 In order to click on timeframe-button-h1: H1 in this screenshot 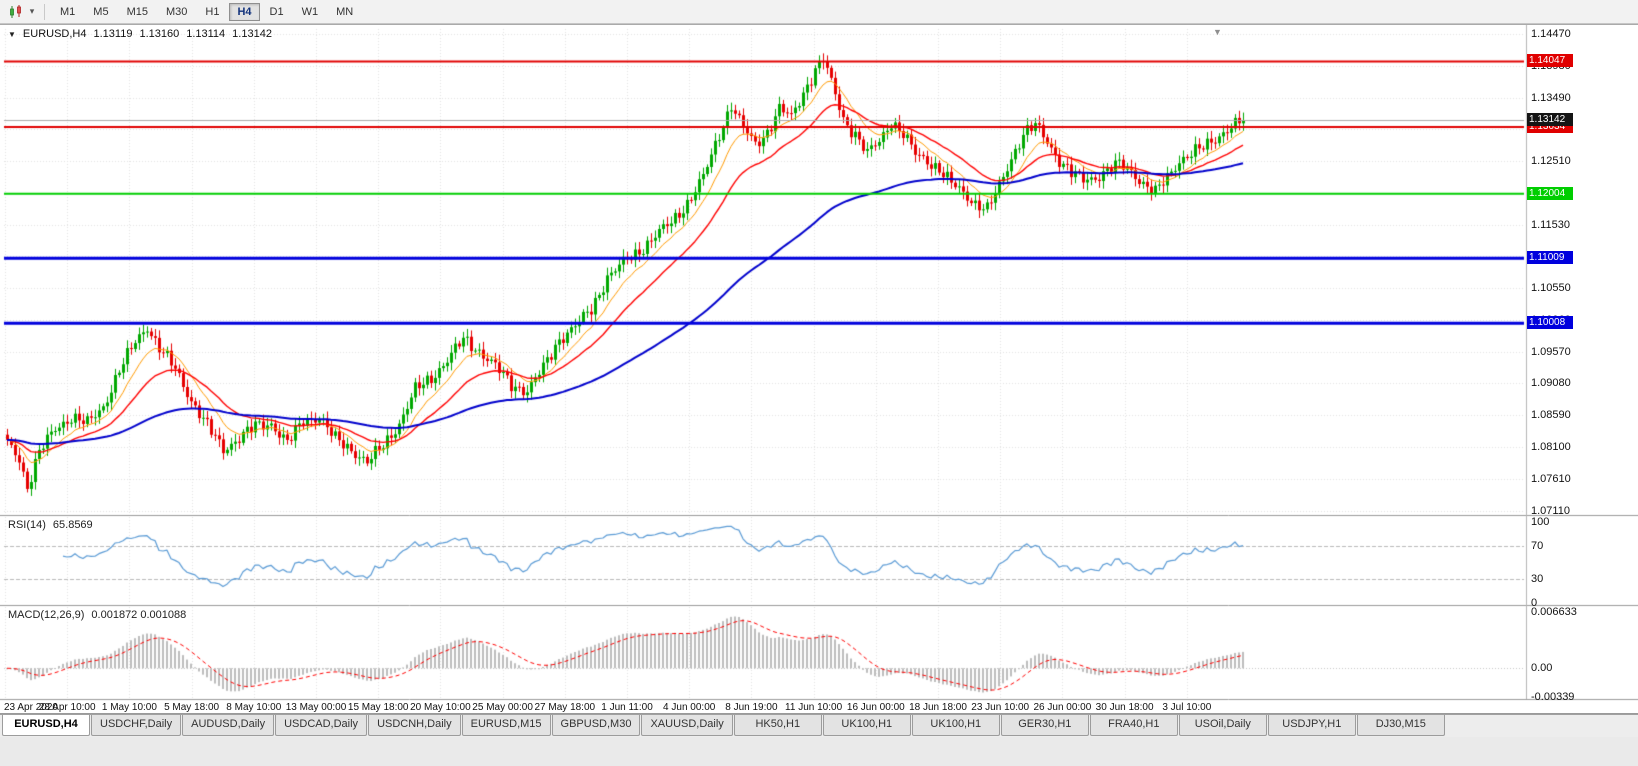, I will do `click(212, 12)`.